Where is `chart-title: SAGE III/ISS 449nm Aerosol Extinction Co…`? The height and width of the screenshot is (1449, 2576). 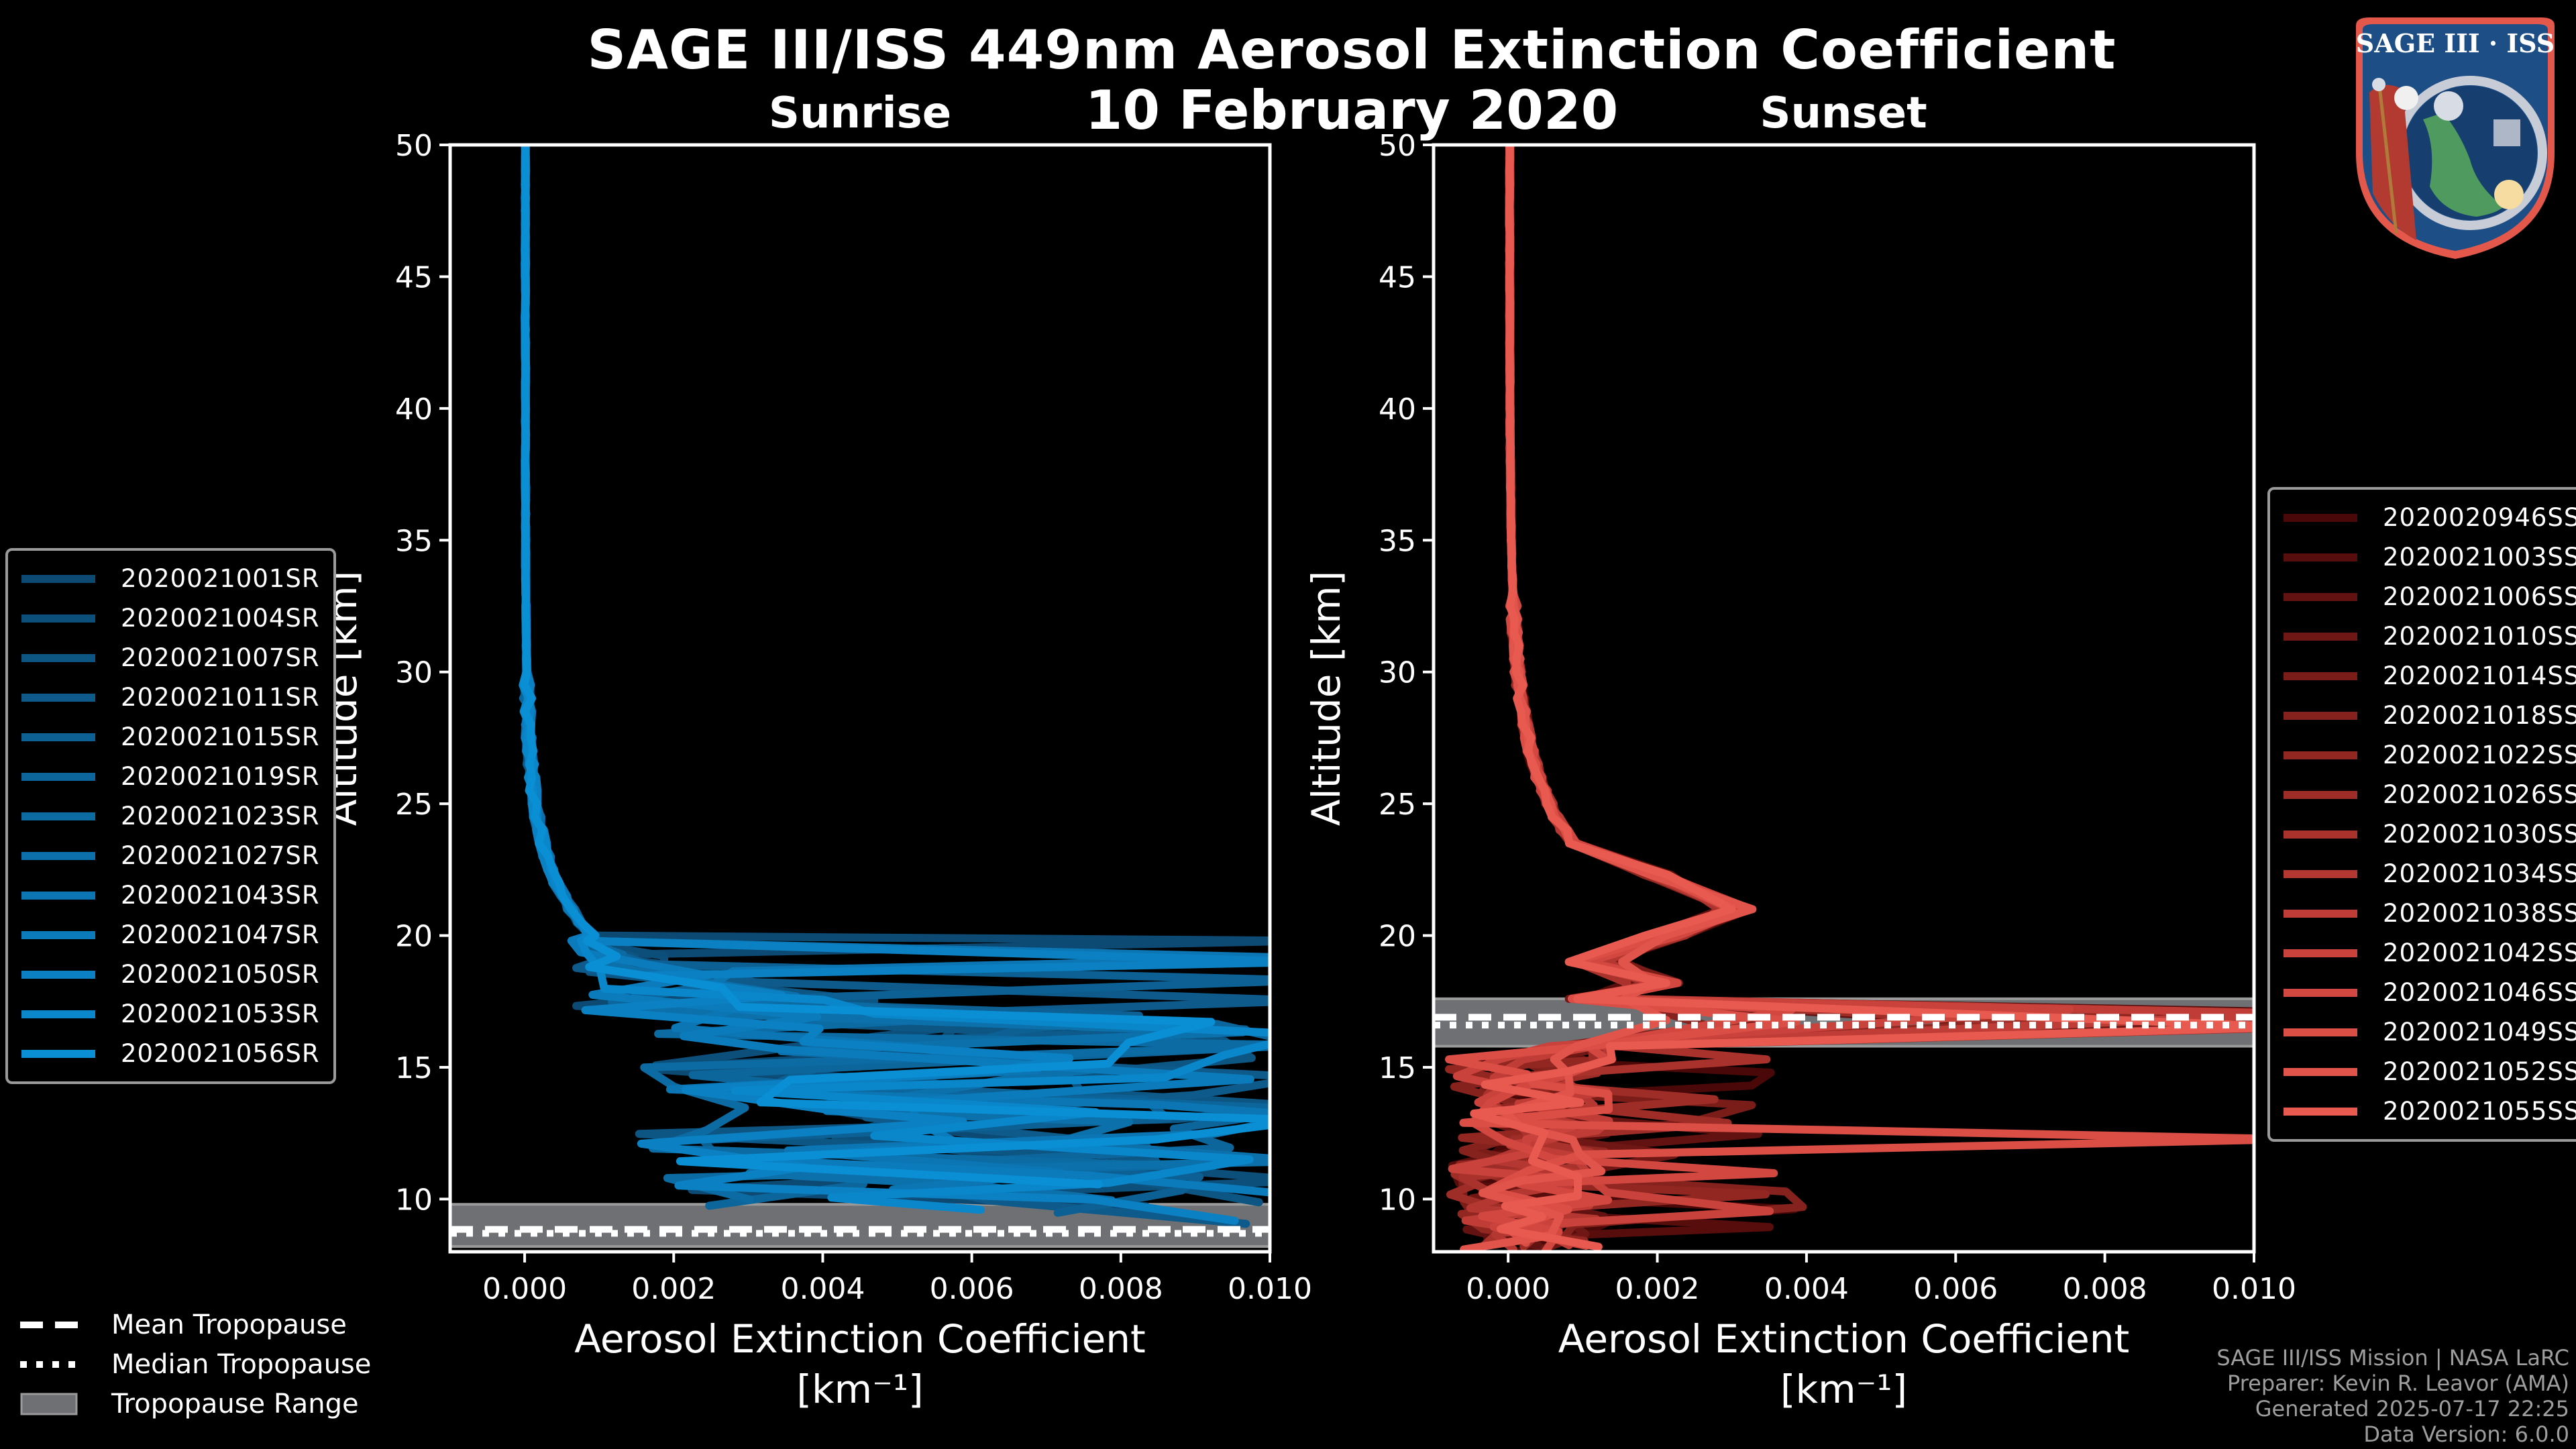
chart-title: SAGE III/ISS 449nm Aerosol Extinction Co… is located at coordinates (1351, 50).